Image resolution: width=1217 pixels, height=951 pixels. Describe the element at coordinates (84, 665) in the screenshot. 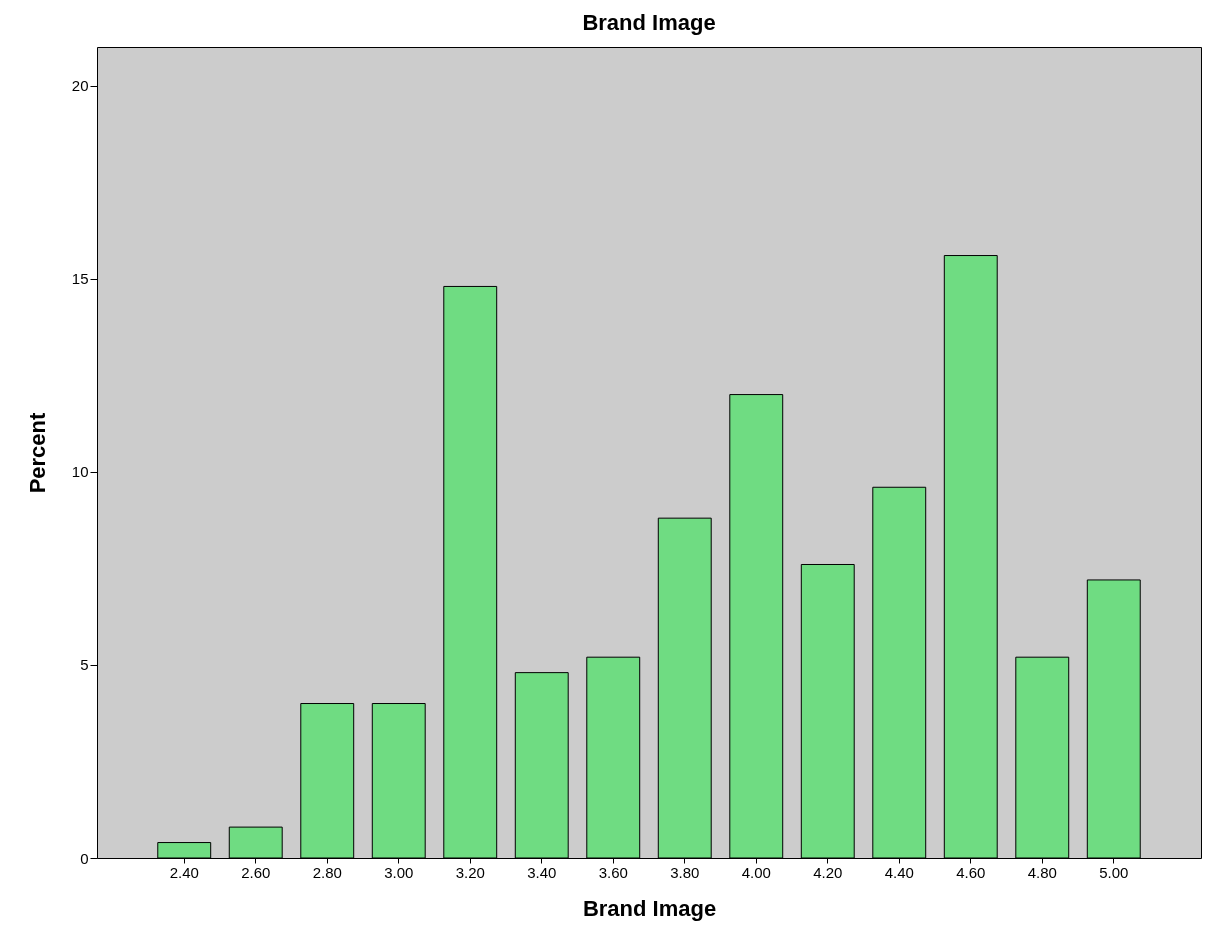

I see `y-tick-label: 5` at that location.